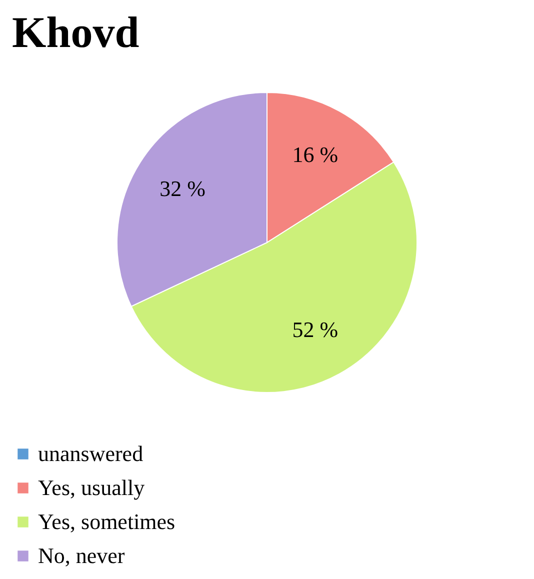 The width and height of the screenshot is (534, 579). I want to click on chart-title: Khovd, so click(76, 32).